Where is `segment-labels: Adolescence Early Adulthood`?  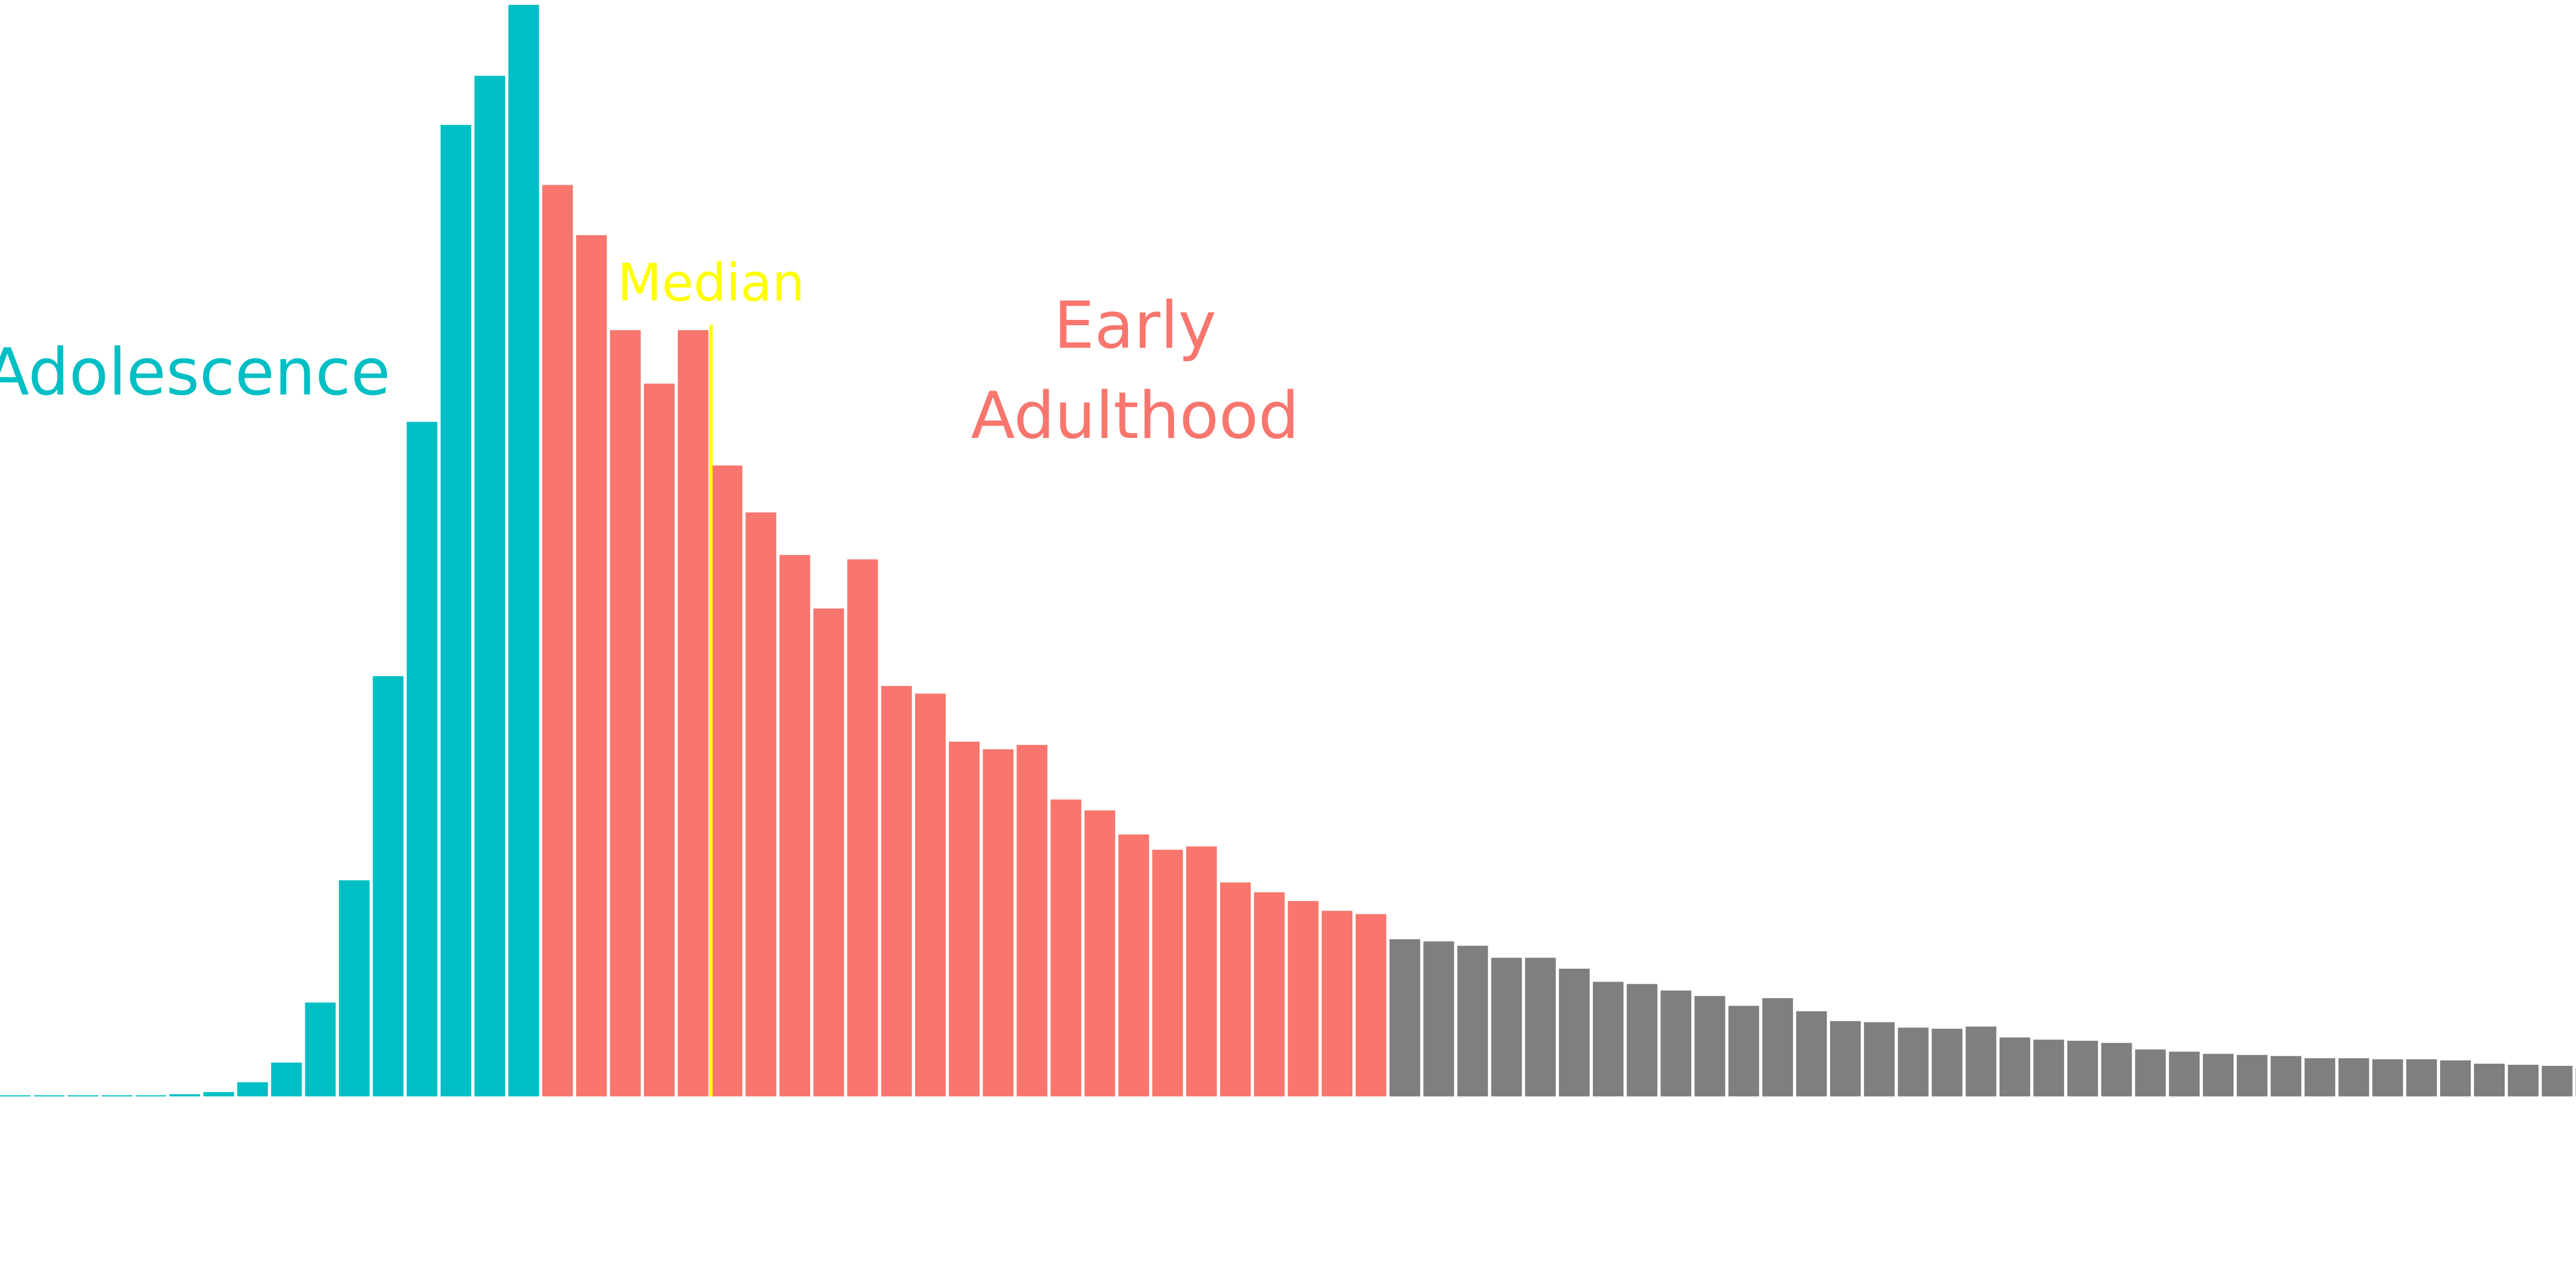
segment-labels: Adolescence Early Adulthood is located at coordinates (649, 371).